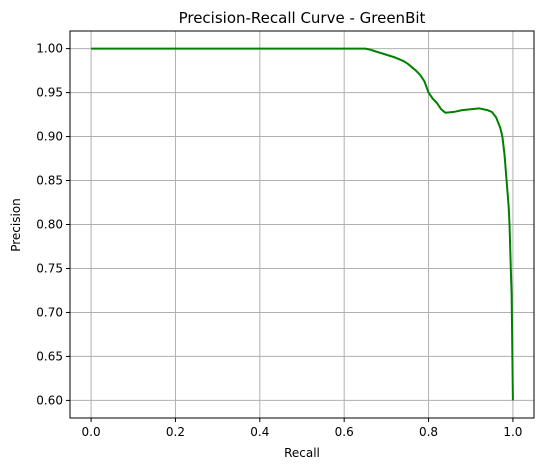 The height and width of the screenshot is (470, 545). Describe the element at coordinates (49, 137) in the screenshot. I see `y-tick-label: 0.90` at that location.